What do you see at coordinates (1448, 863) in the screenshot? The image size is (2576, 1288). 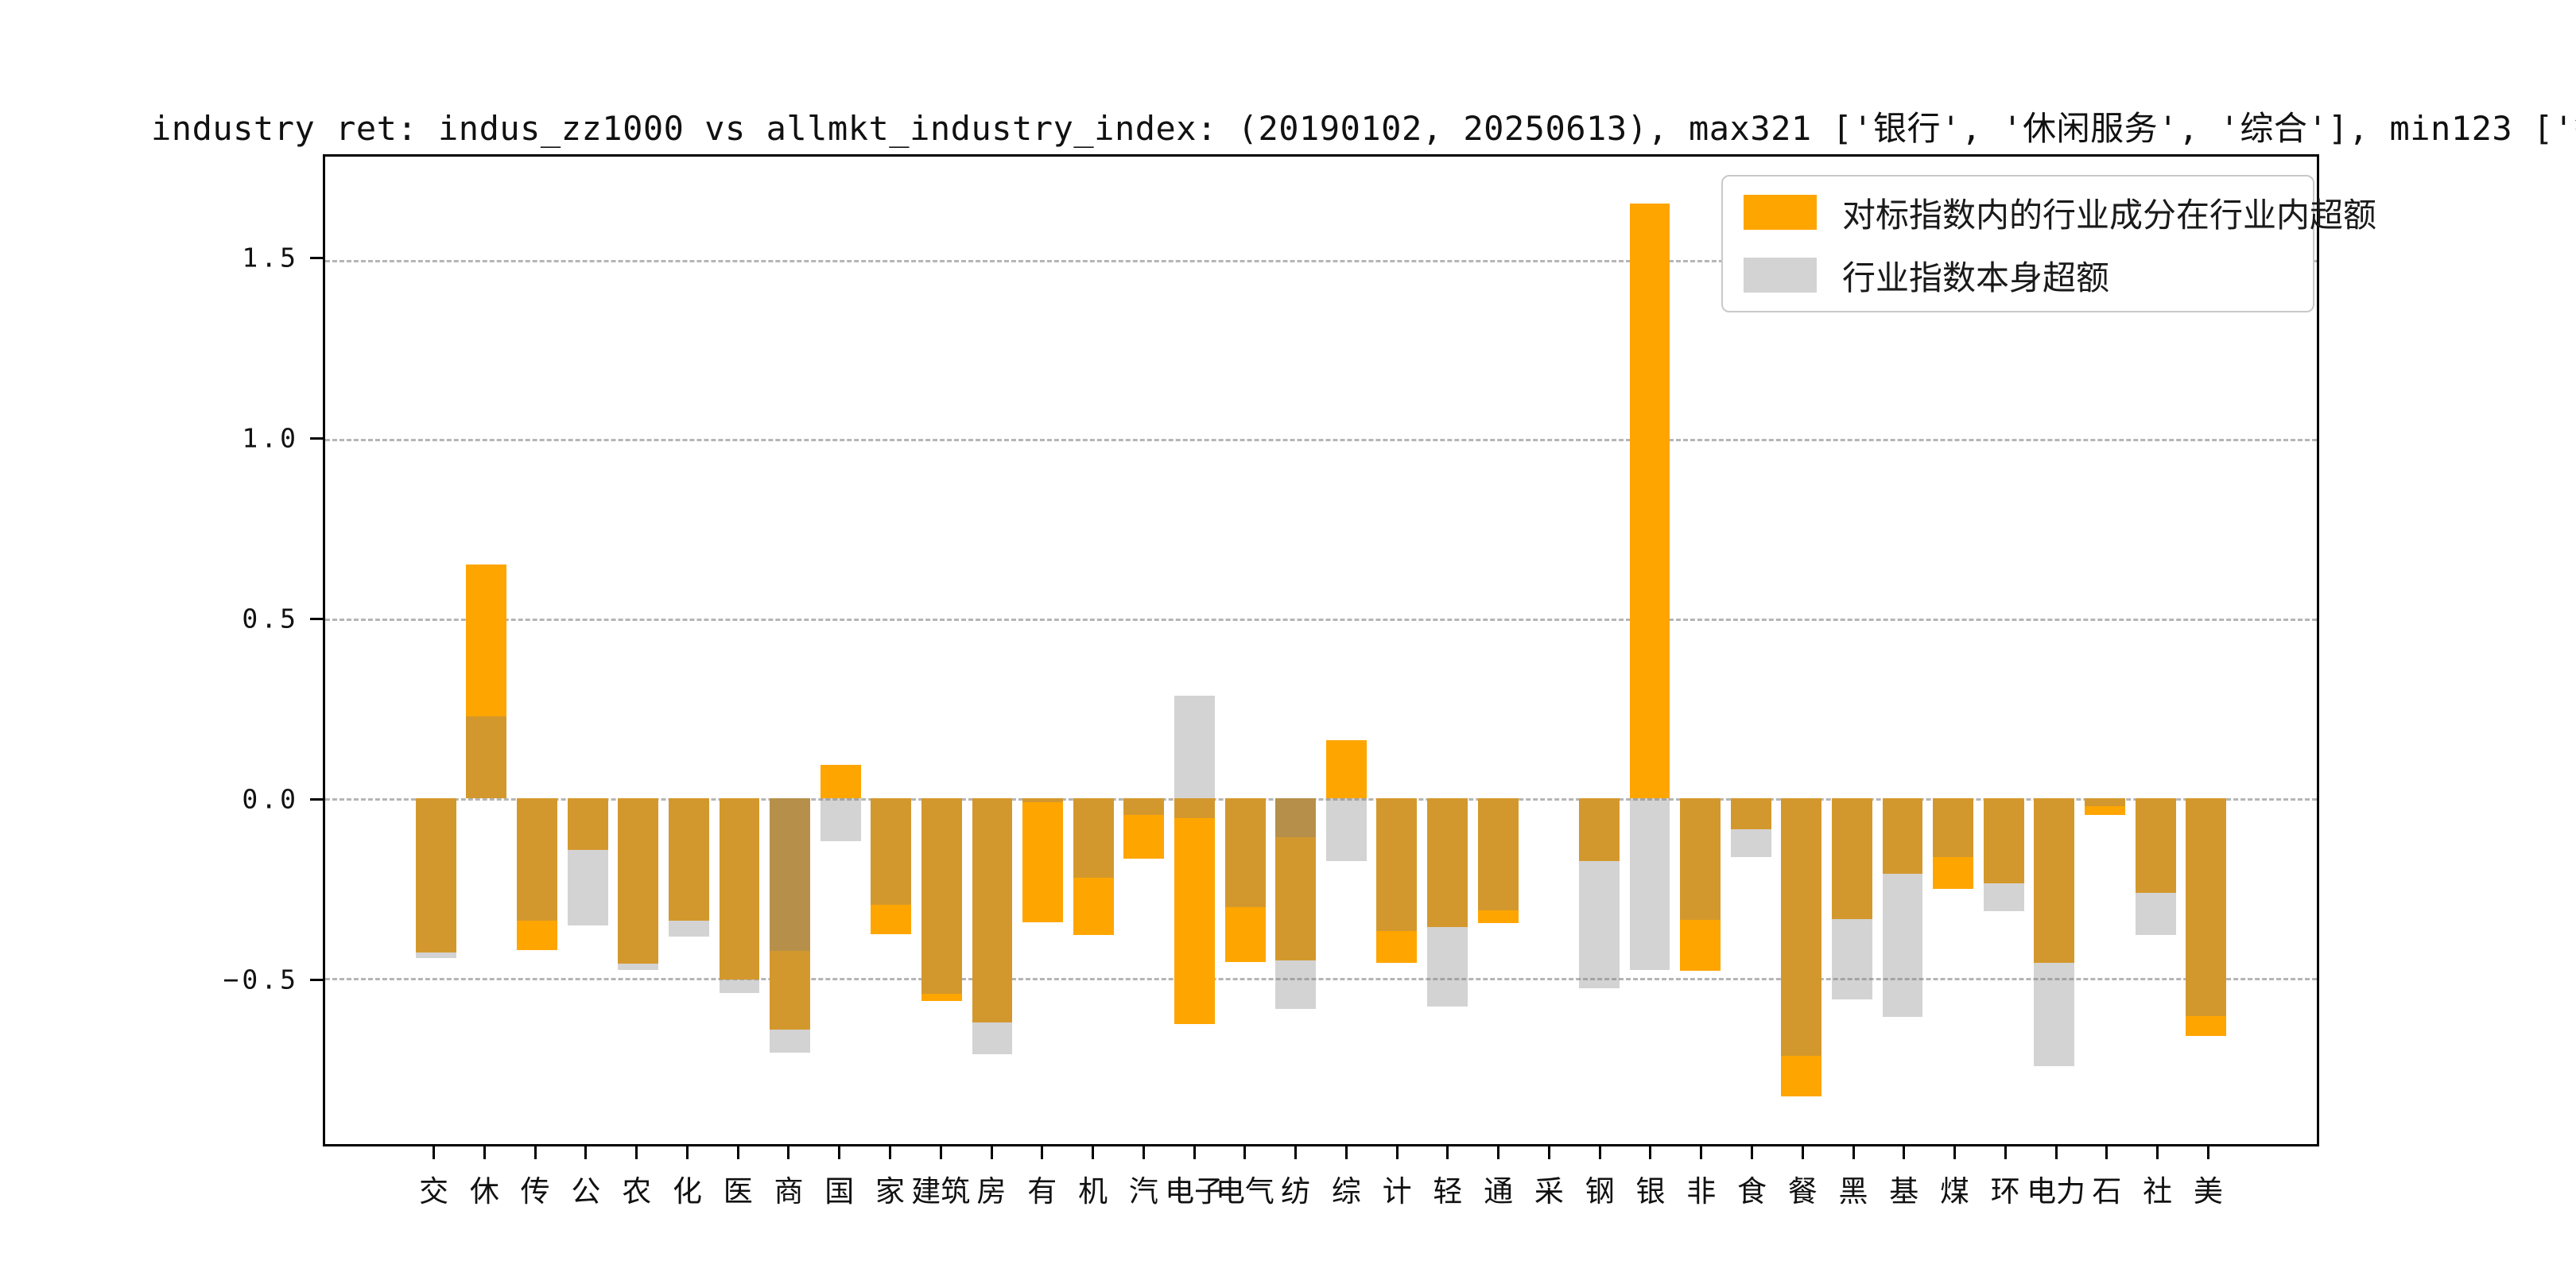 I see `bar-轻-orange` at bounding box center [1448, 863].